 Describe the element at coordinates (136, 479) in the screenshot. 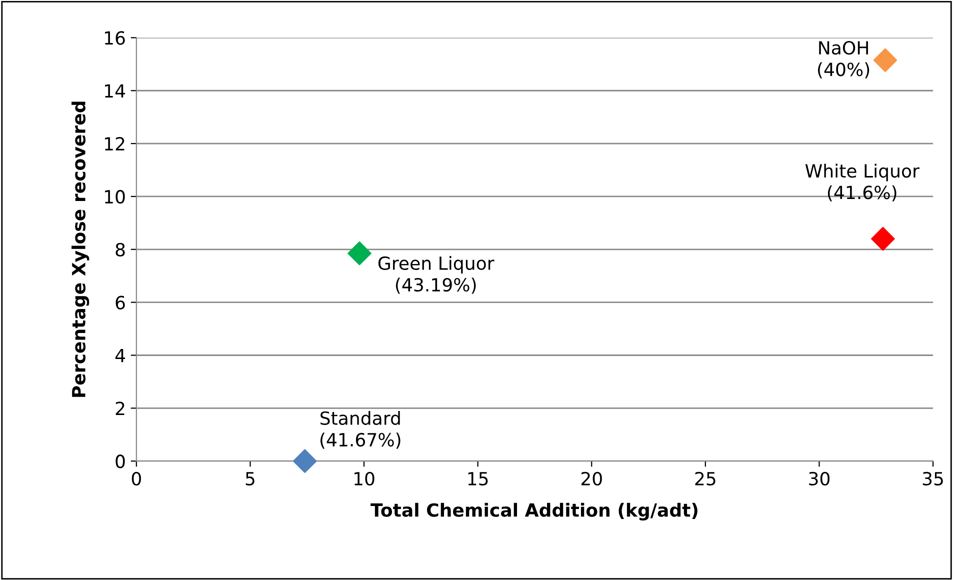

I see `x-tick-label: 0` at that location.